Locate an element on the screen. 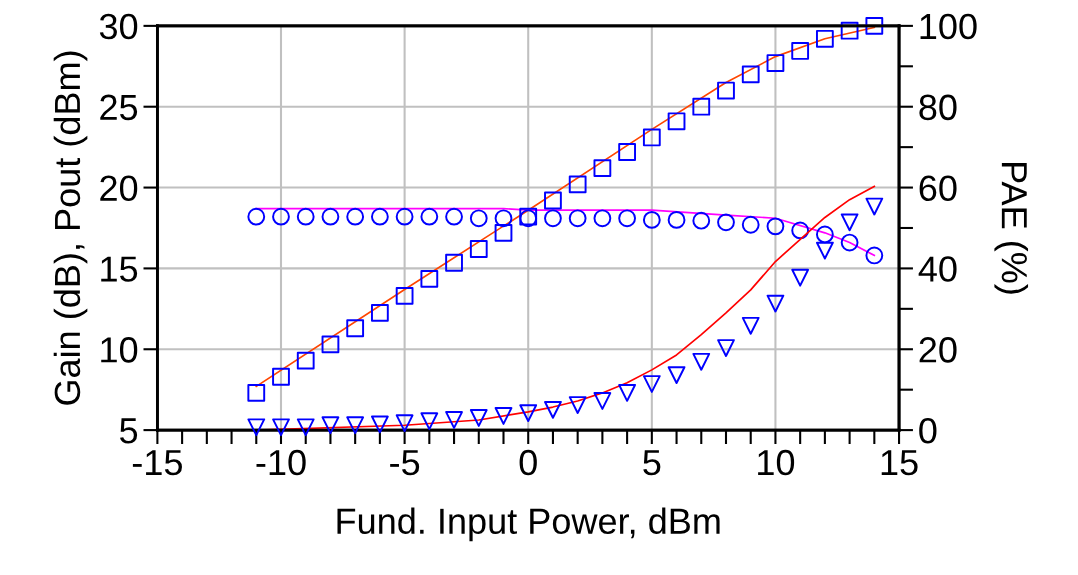 The image size is (1078, 575). y-tick-label: 25 is located at coordinates (119, 107).